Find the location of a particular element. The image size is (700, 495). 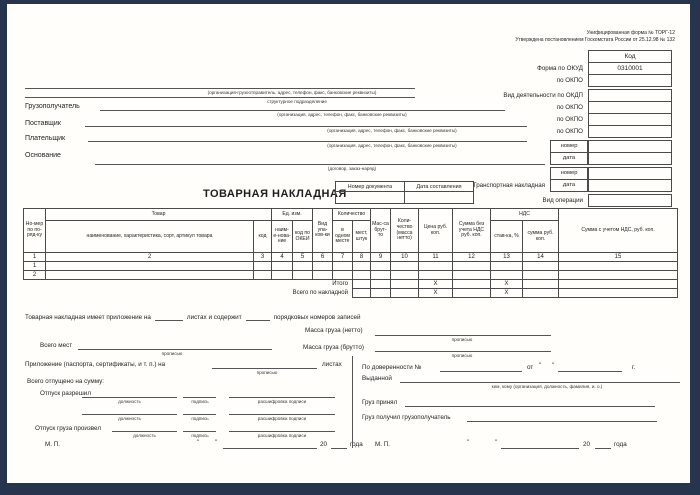

col-okei-header: код по ОКЕИ is located at coordinates (302, 236).